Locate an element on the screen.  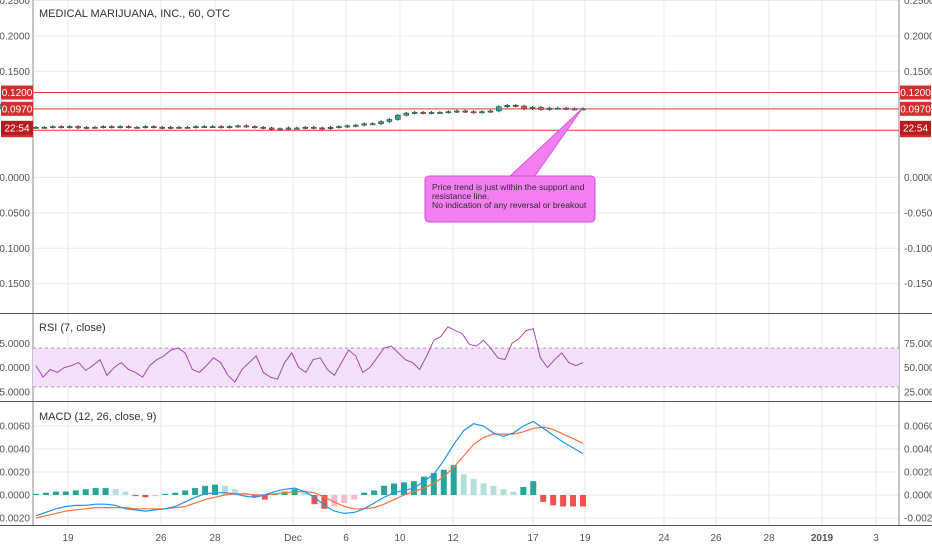
time-tick-label: 28 is located at coordinates (769, 538).